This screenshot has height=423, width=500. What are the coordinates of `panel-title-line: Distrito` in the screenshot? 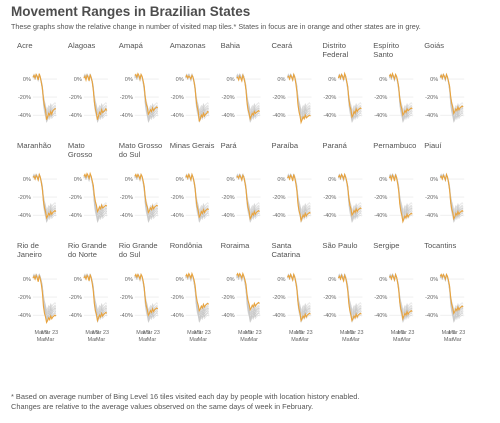 It's located at (334, 45).